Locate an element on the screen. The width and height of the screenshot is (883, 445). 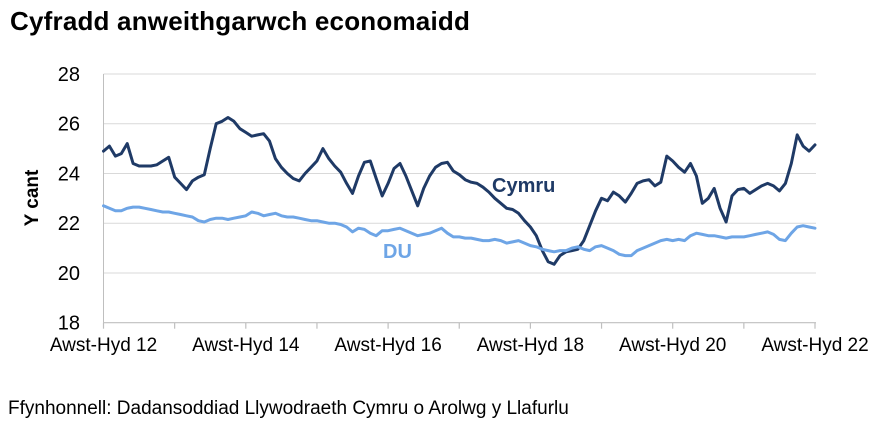
x-tick-label: Awst-Hyd 16 is located at coordinates (387, 345).